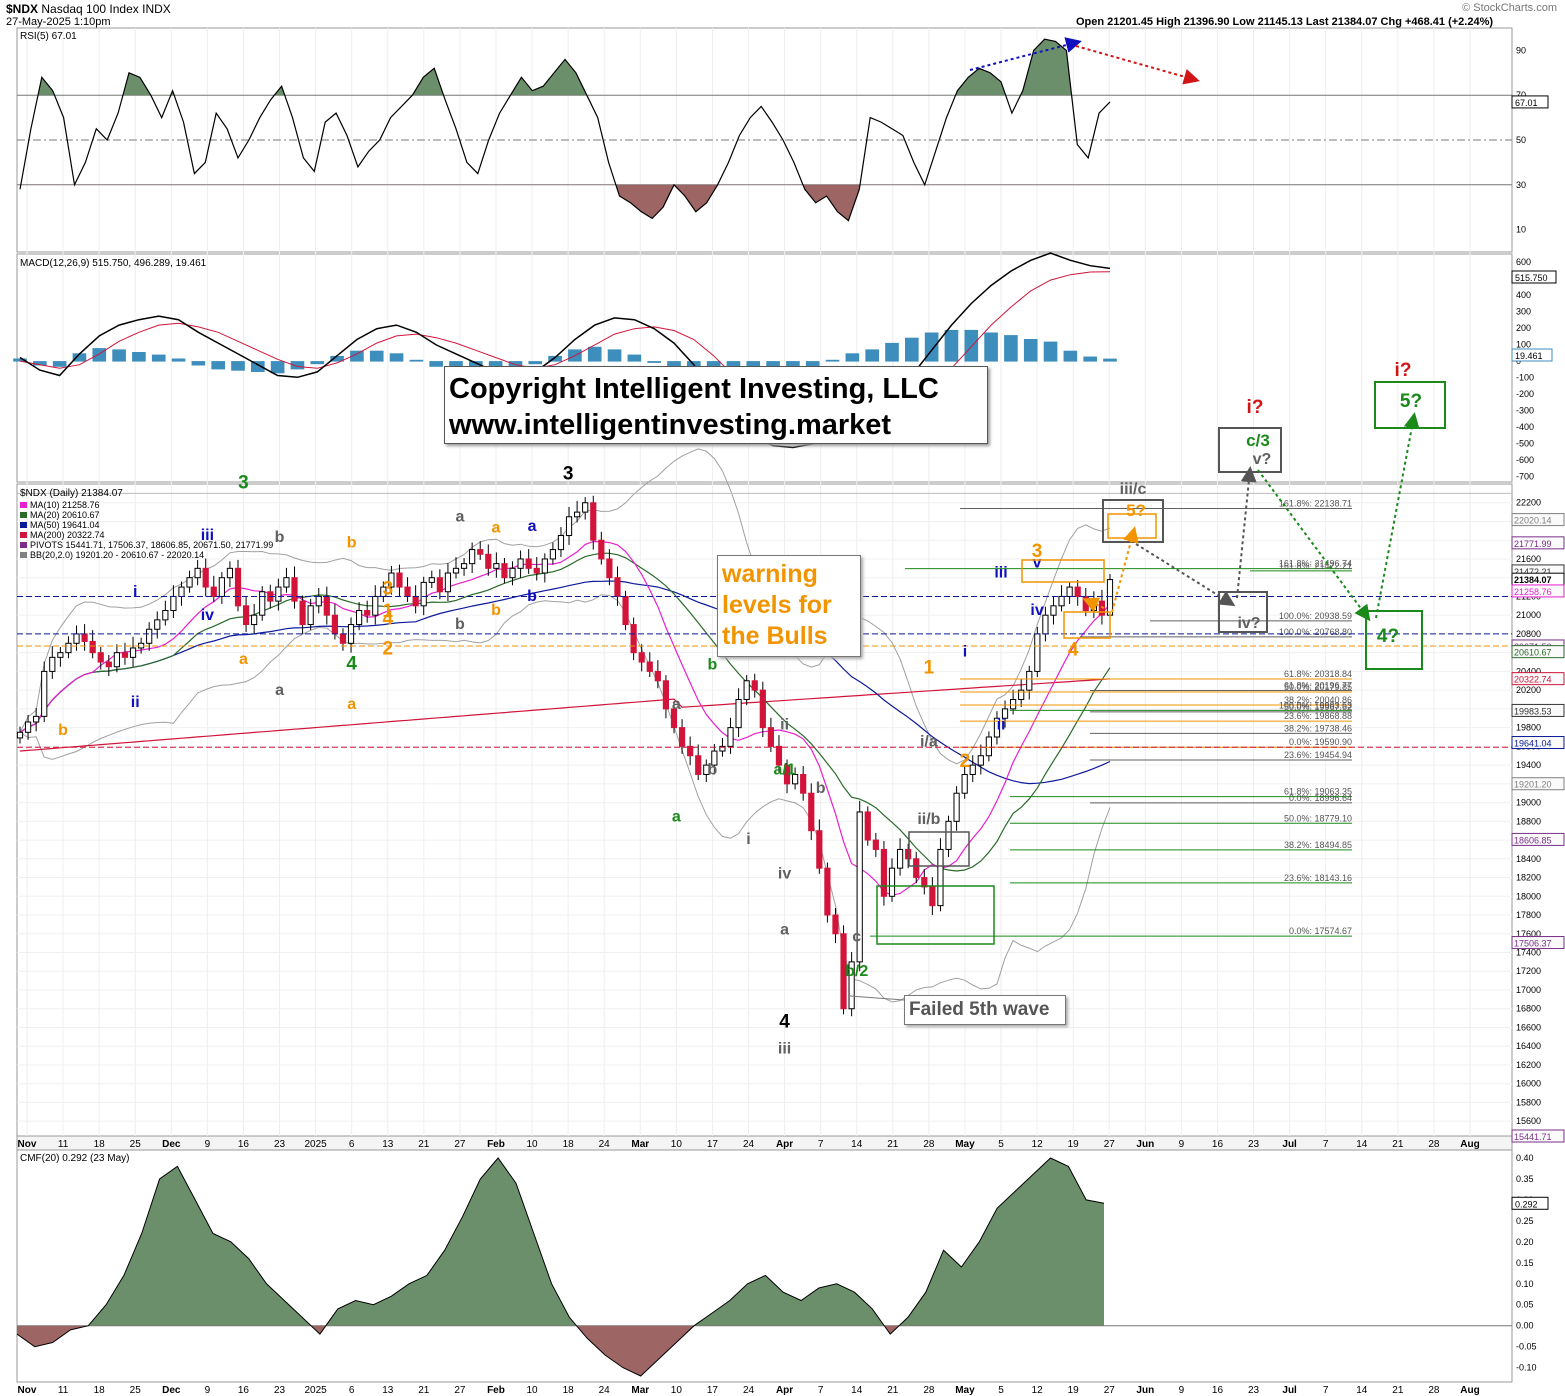 The height and width of the screenshot is (1396, 1565). What do you see at coordinates (1315, 564) in the screenshot?
I see `fib-level-label: 161.8%: 21496.74` at bounding box center [1315, 564].